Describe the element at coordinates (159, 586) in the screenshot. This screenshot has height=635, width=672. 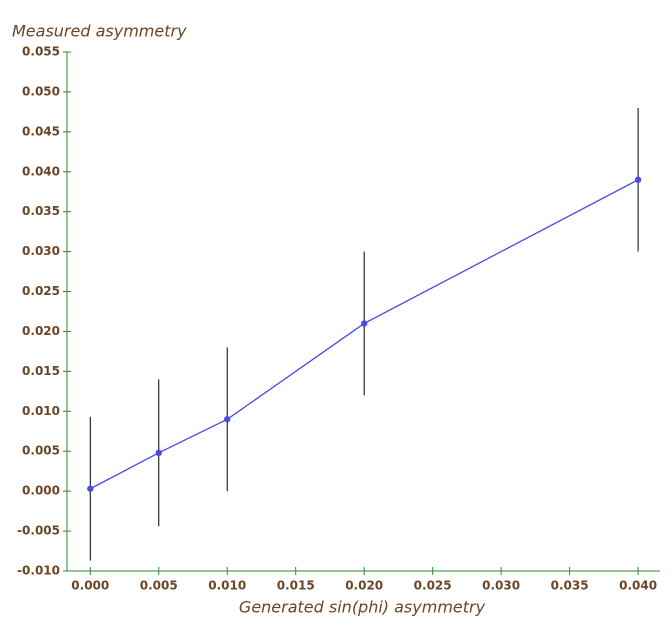
I see `x-tick-label: 0.005` at that location.